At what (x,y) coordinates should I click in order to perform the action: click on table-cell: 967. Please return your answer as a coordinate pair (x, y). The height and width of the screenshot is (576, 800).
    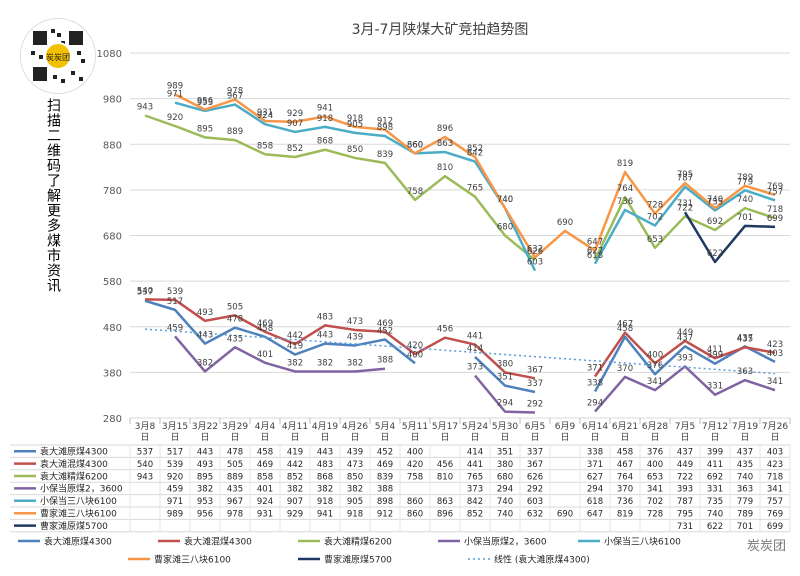
    Looking at the image, I should click on (235, 502).